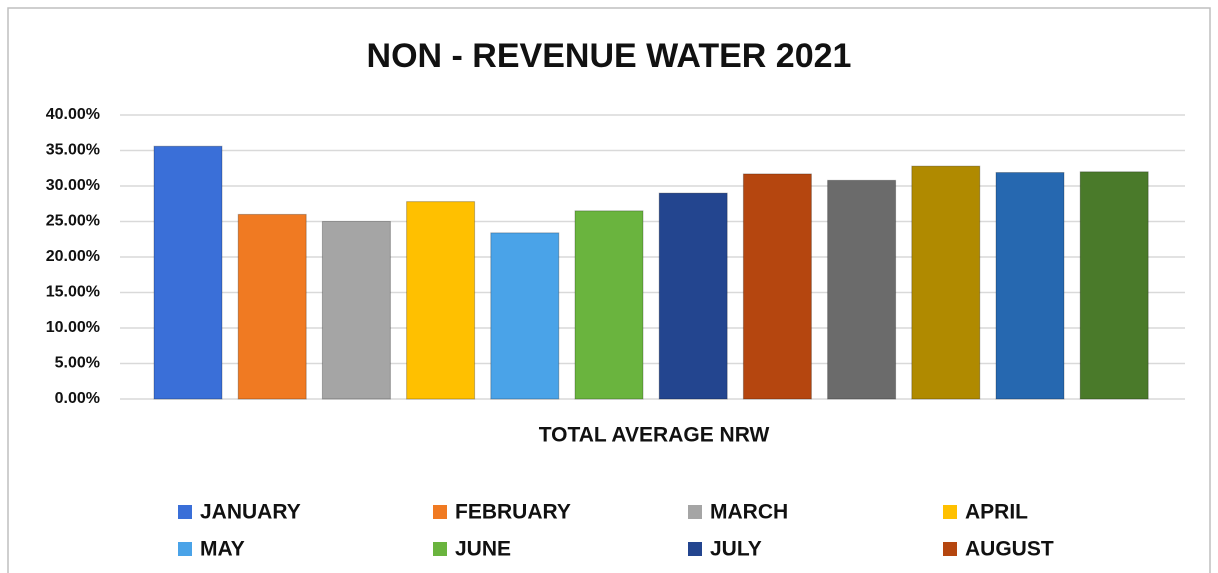 This screenshot has height=573, width=1218. What do you see at coordinates (609, 56) in the screenshot?
I see `chart-title: NON - REVENUE WATER 2021` at bounding box center [609, 56].